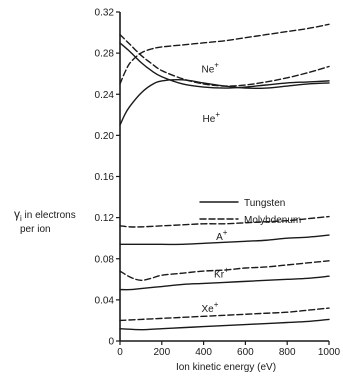  Describe the element at coordinates (222, 235) in the screenshot. I see `ion-label-a: A+` at that location.